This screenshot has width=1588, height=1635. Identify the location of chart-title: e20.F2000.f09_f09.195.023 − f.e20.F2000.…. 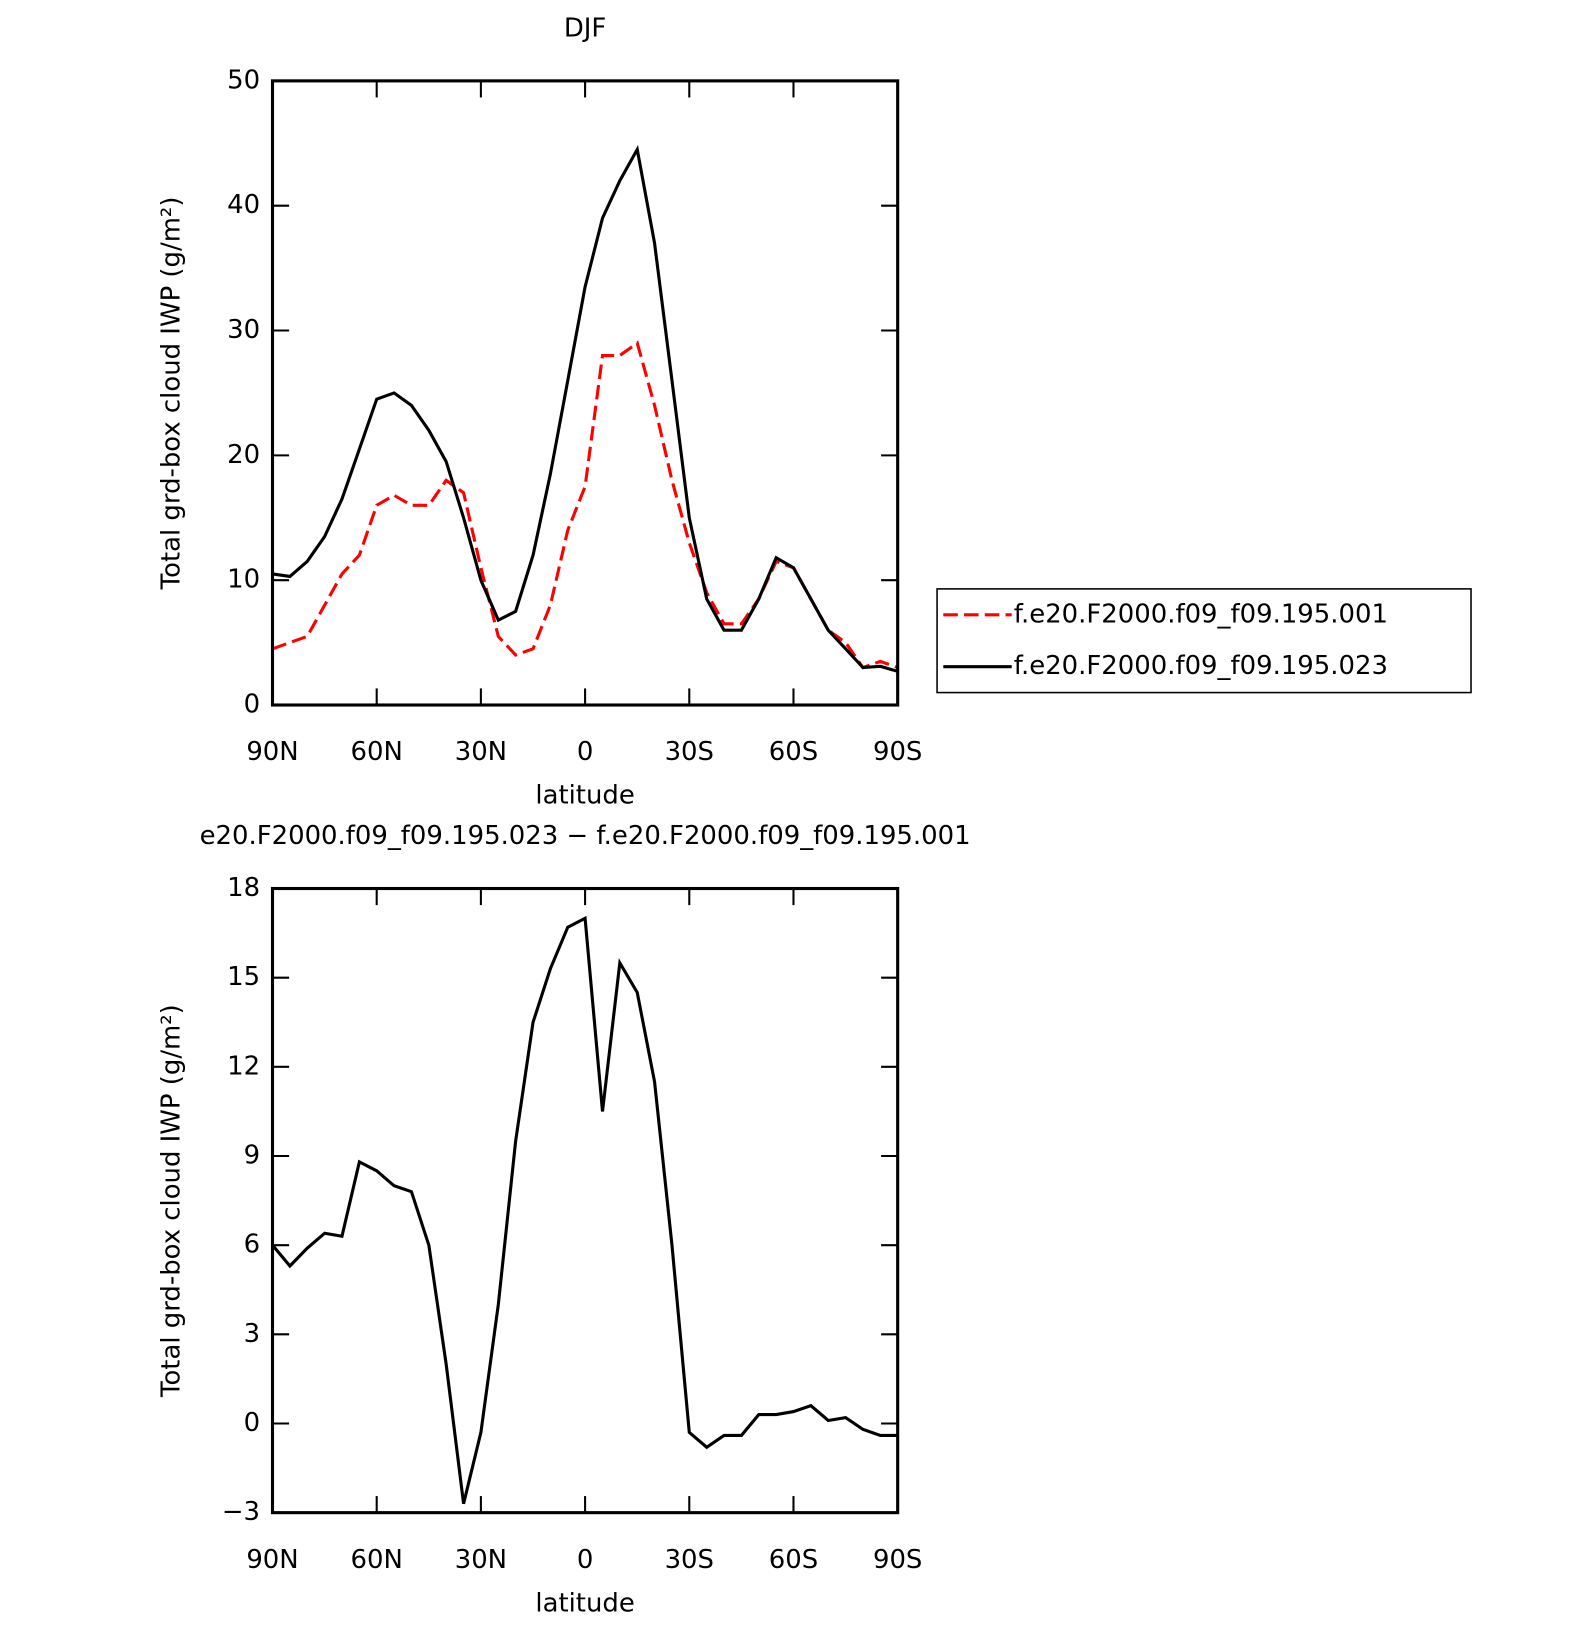
(585, 836).